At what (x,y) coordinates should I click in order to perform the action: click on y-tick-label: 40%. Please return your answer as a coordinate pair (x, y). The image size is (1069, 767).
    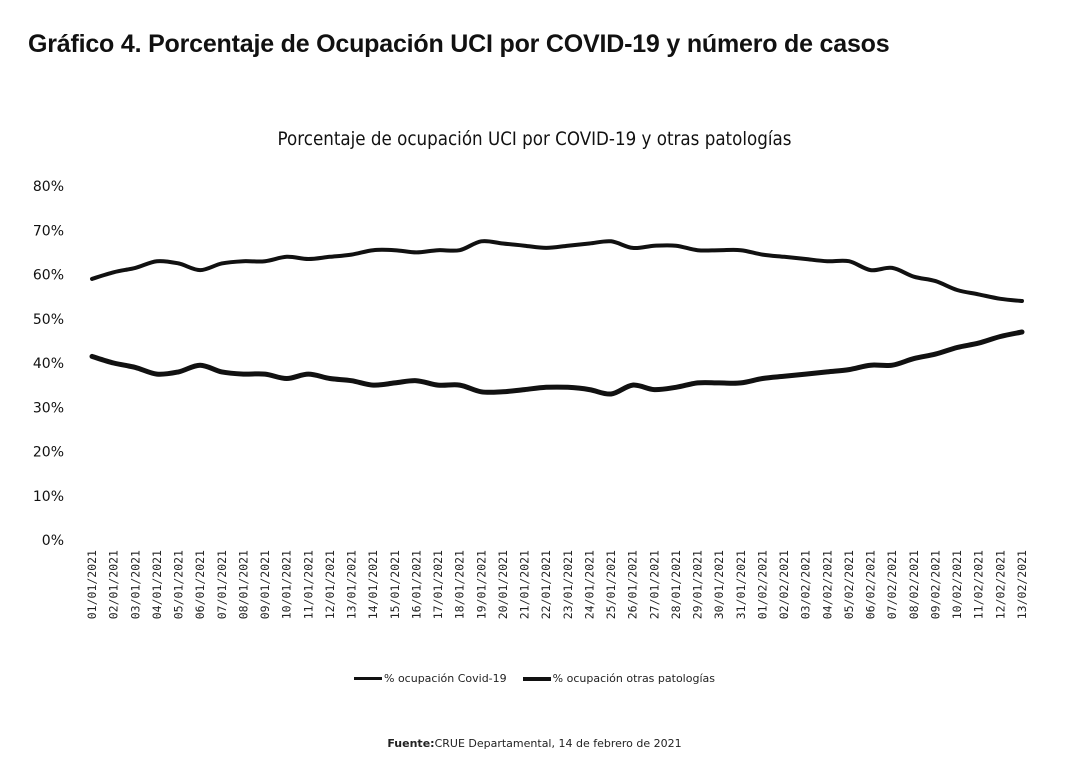
    Looking at the image, I should click on (48, 364).